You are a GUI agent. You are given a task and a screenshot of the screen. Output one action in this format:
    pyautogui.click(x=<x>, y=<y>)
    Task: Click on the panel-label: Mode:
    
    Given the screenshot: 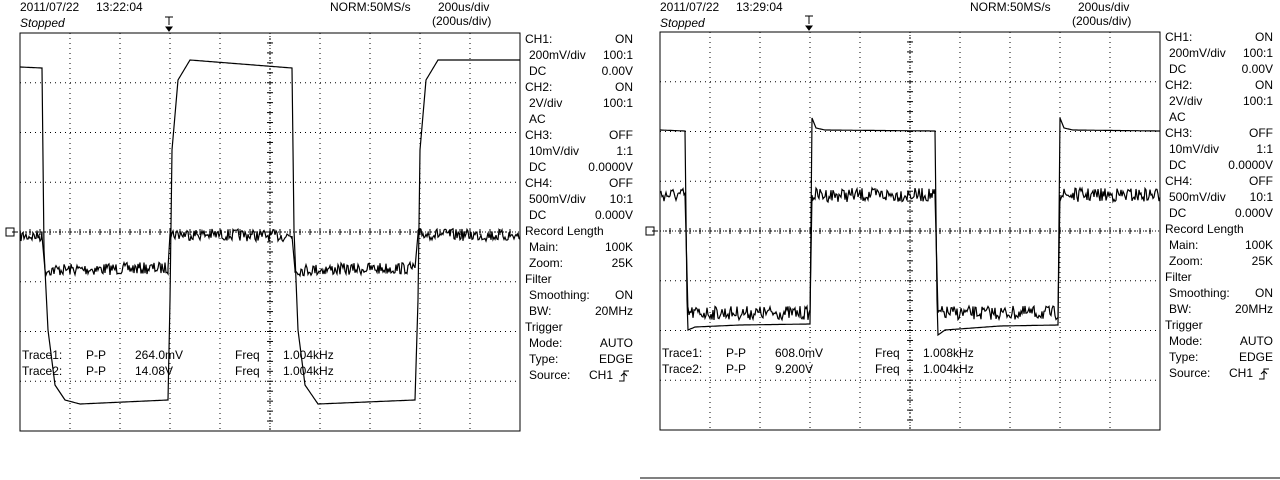 What is the action you would take?
    pyautogui.click(x=1185, y=341)
    